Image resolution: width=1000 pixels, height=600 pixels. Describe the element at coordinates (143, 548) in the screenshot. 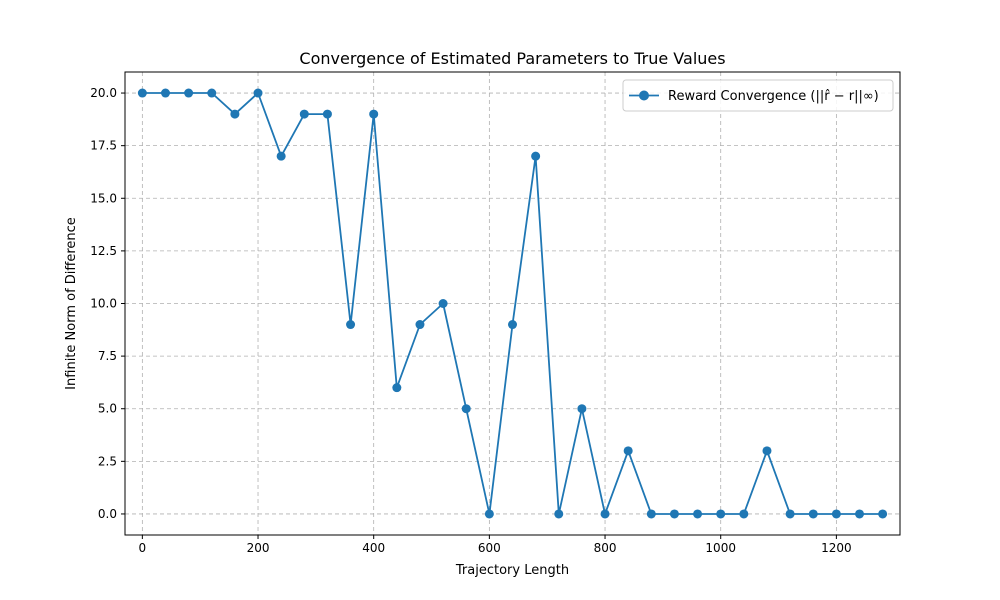

I see `x-tick-label: 0` at that location.